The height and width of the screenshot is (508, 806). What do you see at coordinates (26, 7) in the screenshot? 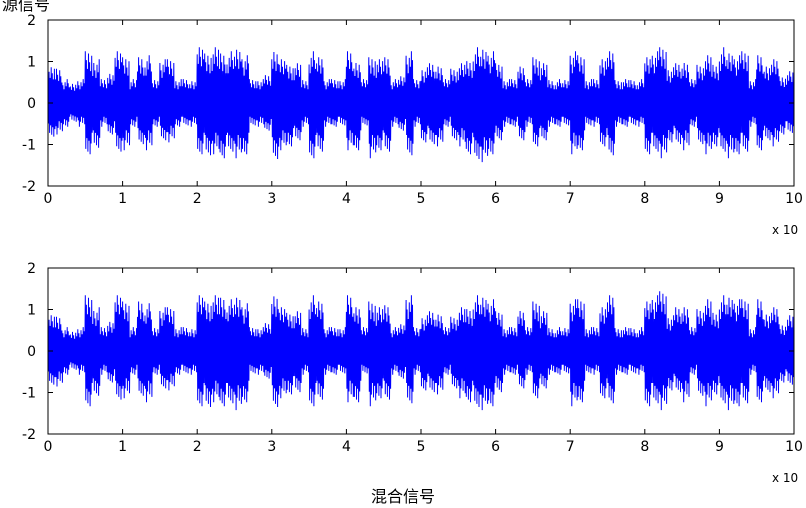
I see `top-title: 源信号` at bounding box center [26, 7].